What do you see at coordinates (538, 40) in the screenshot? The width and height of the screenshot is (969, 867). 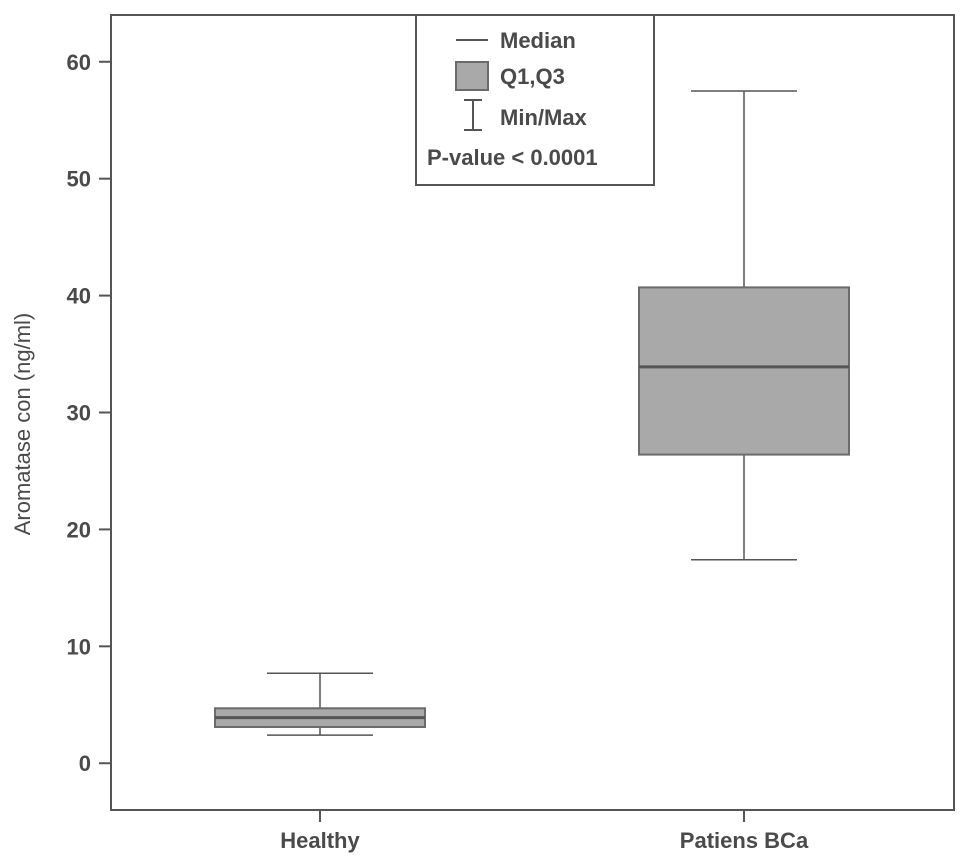 I see `legend-median-label: Median` at bounding box center [538, 40].